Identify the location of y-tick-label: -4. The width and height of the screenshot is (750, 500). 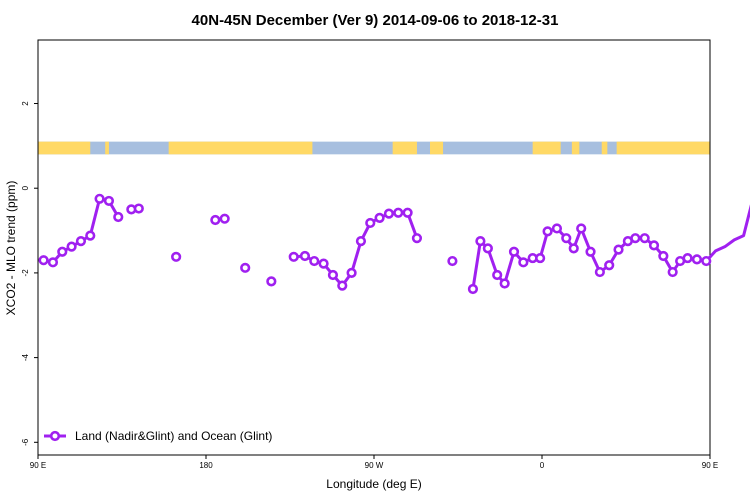
(25, 358).